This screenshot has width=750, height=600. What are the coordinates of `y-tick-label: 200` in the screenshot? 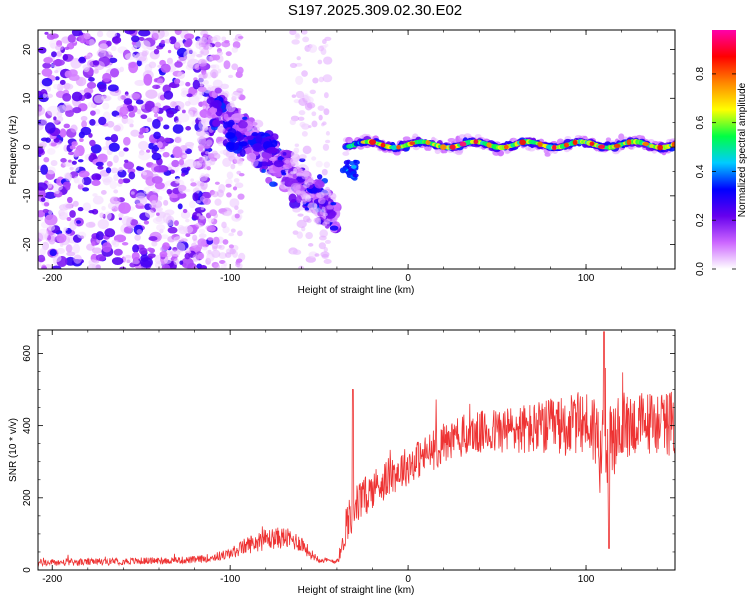 It's located at (27, 497).